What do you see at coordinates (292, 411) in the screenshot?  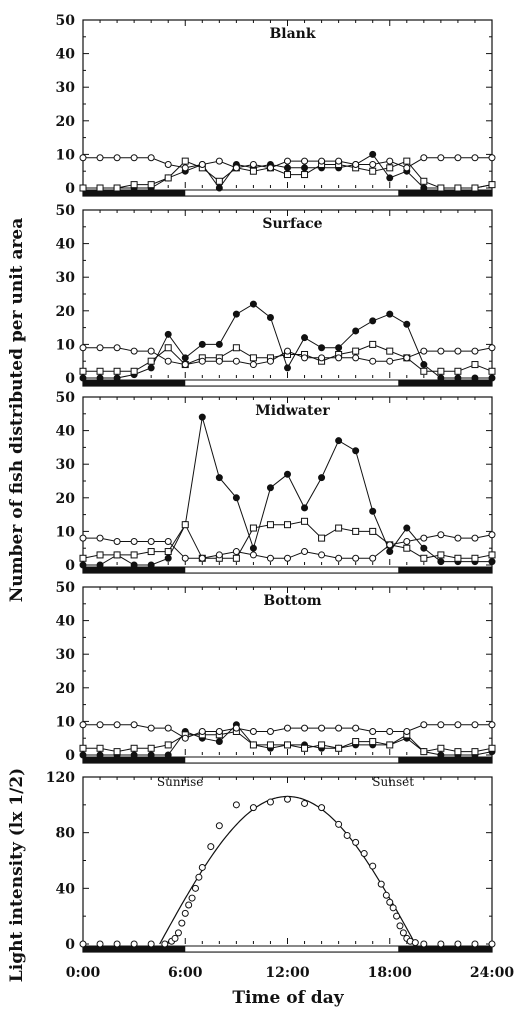 I see `panel-title: Midwater` at bounding box center [292, 411].